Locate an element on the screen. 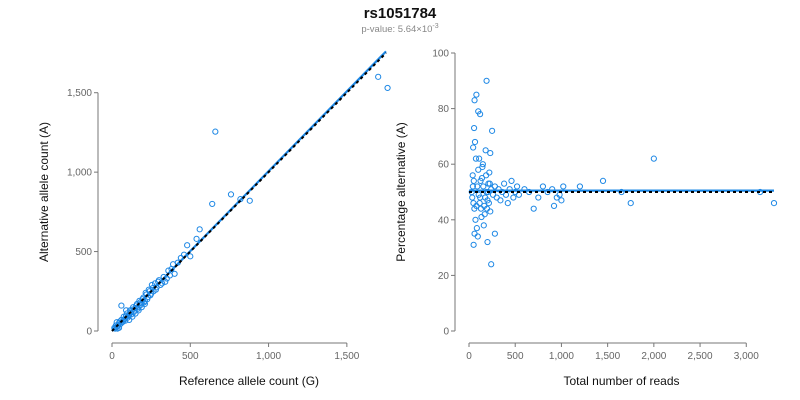  right-y-tick-label: 80 is located at coordinates (444, 109).